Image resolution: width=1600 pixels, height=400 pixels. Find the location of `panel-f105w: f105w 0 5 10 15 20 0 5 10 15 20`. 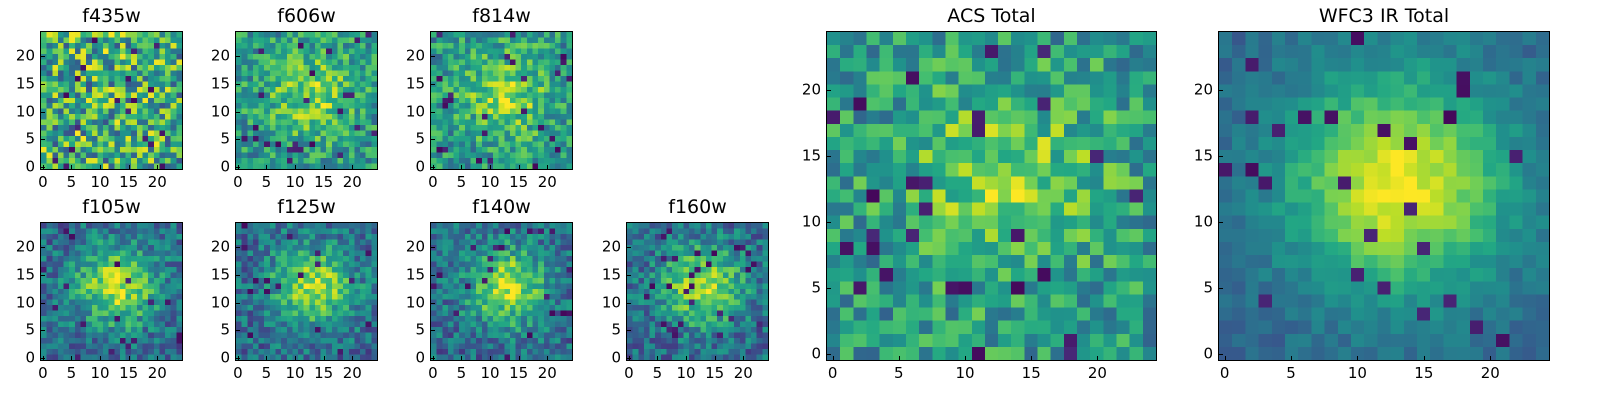

panel-f105w: f105w 0 5 10 15 20 0 5 10 15 20 is located at coordinates (99, 288).